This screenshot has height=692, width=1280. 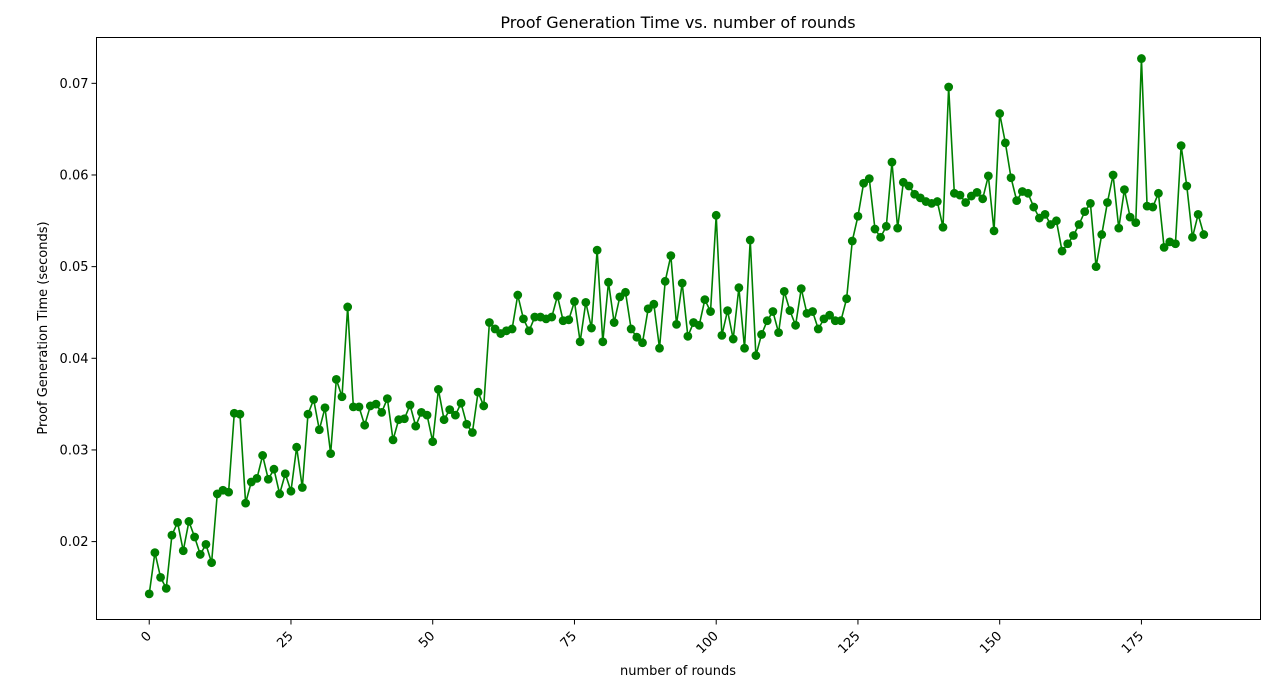 What do you see at coordinates (74, 450) in the screenshot?
I see `y-tick-label: 0.03` at bounding box center [74, 450].